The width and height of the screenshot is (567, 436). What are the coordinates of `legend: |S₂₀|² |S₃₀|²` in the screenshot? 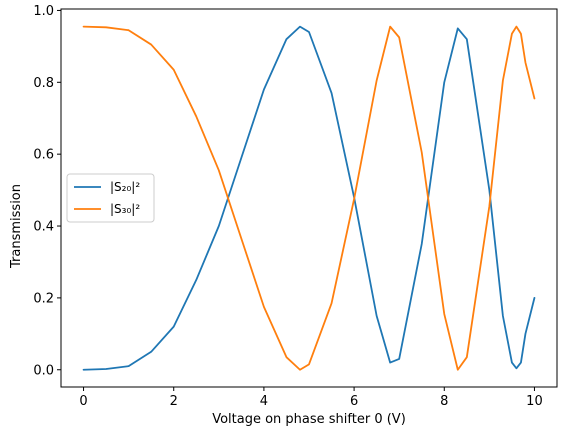 It's located at (110, 198).